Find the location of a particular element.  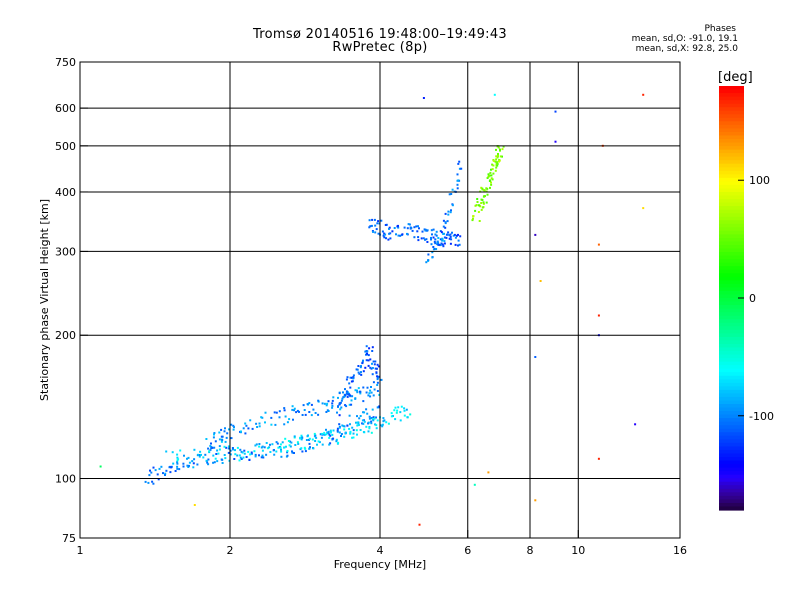

y-tick-label: 600 is located at coordinates (65, 108).